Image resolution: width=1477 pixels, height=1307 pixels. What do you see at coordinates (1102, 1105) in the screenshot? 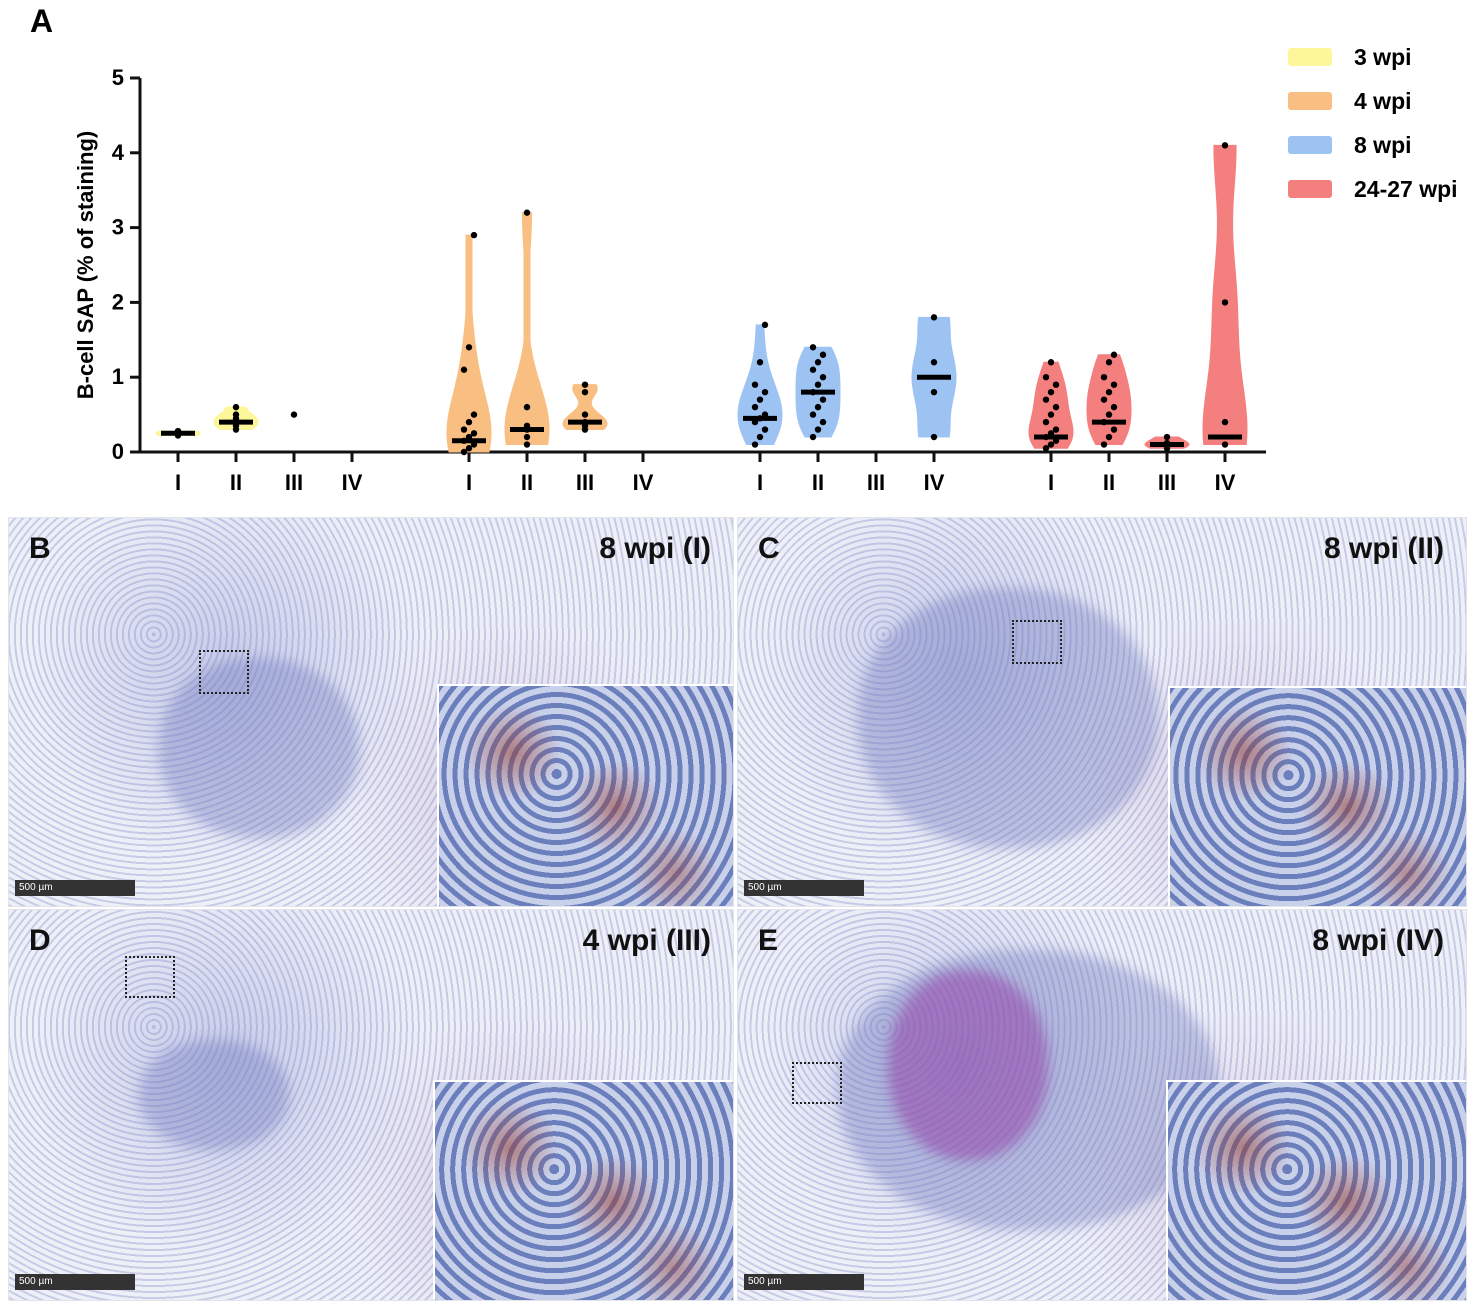
I see `micrograph-panel-e: E 8 wpi (IV) 500 µm` at bounding box center [1102, 1105].